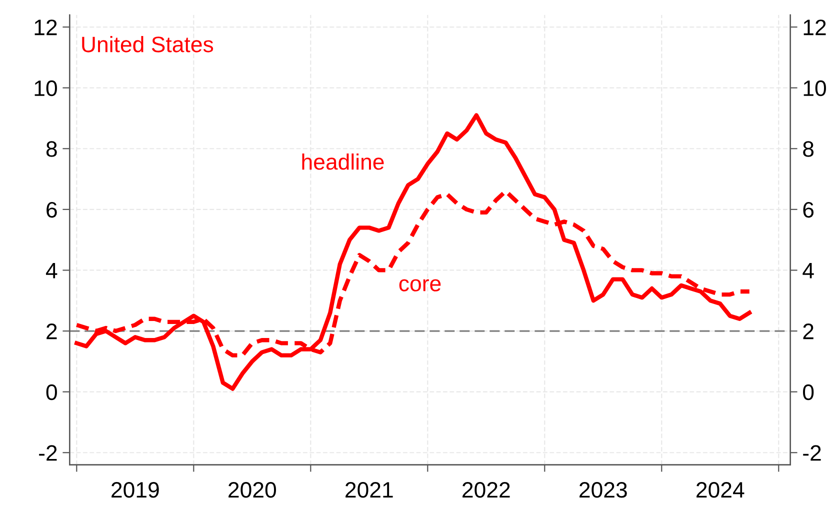  I want to click on x-tick-label: 2019, so click(135, 490).